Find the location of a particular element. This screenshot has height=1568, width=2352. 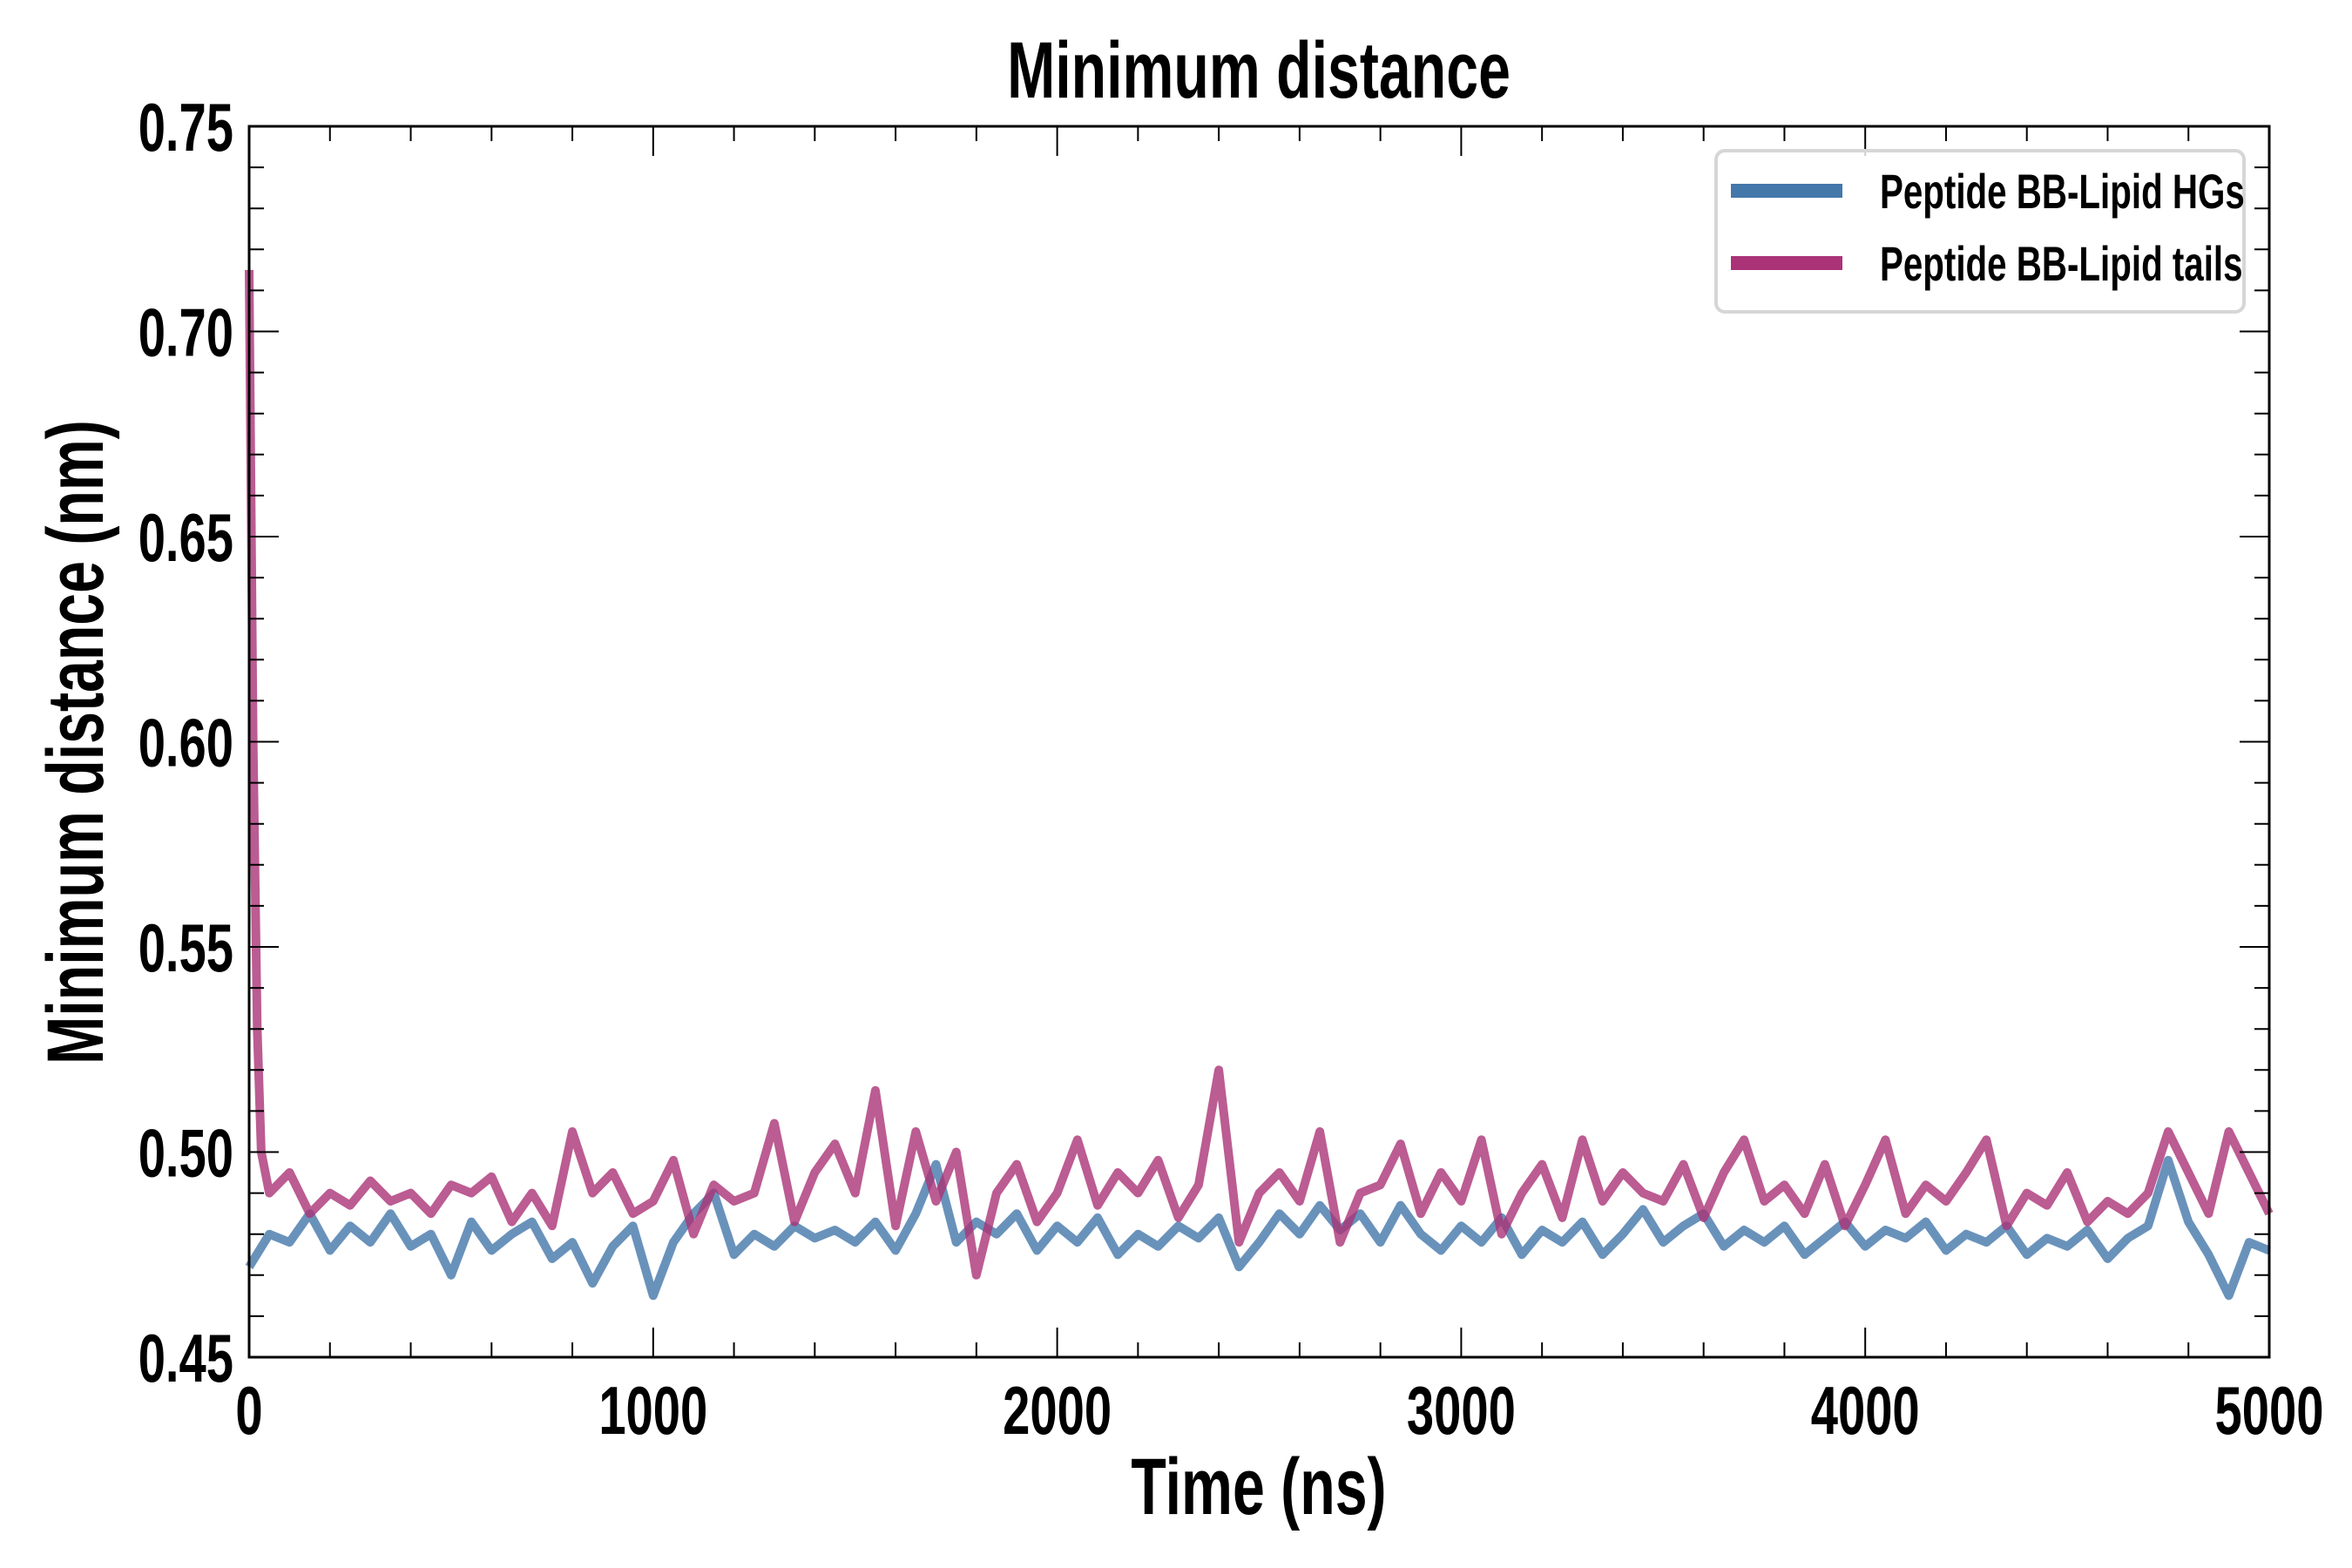

legend-label-hgs: Peptide BB-Lipid HGs is located at coordinates (2063, 193).